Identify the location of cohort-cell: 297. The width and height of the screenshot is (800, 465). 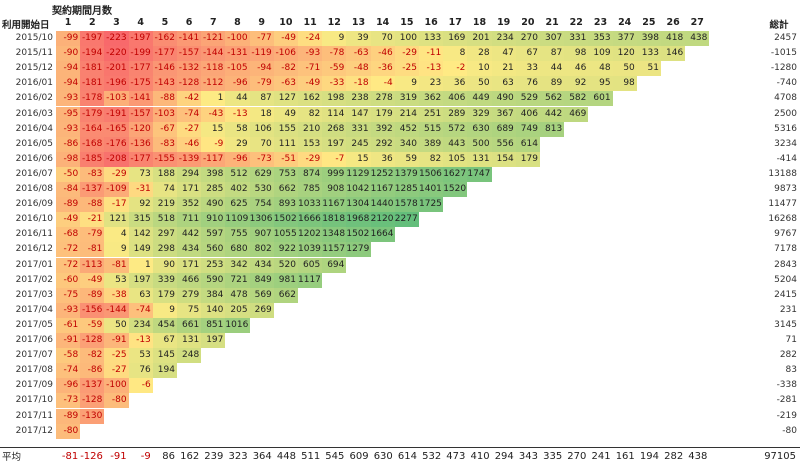
(164, 235).